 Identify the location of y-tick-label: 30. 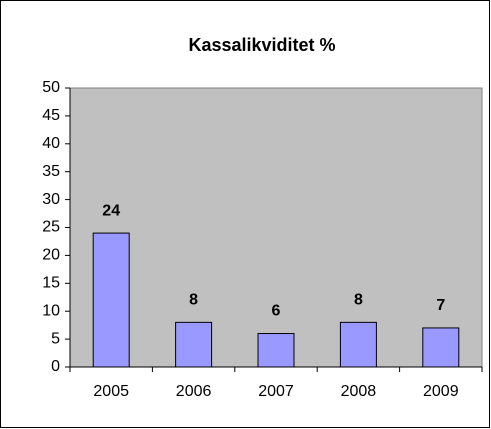
(51, 199).